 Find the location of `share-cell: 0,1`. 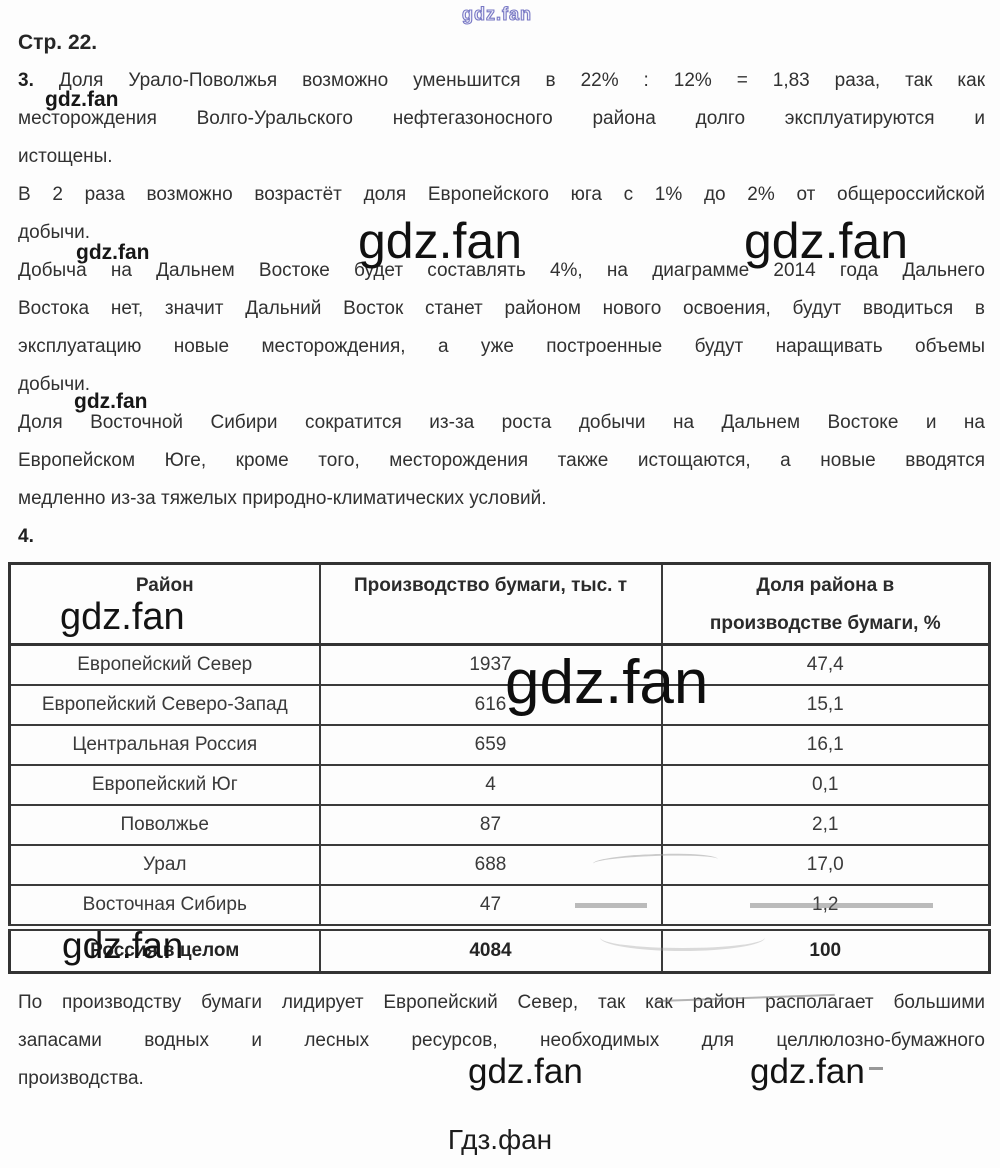

share-cell: 0,1 is located at coordinates (825, 785).